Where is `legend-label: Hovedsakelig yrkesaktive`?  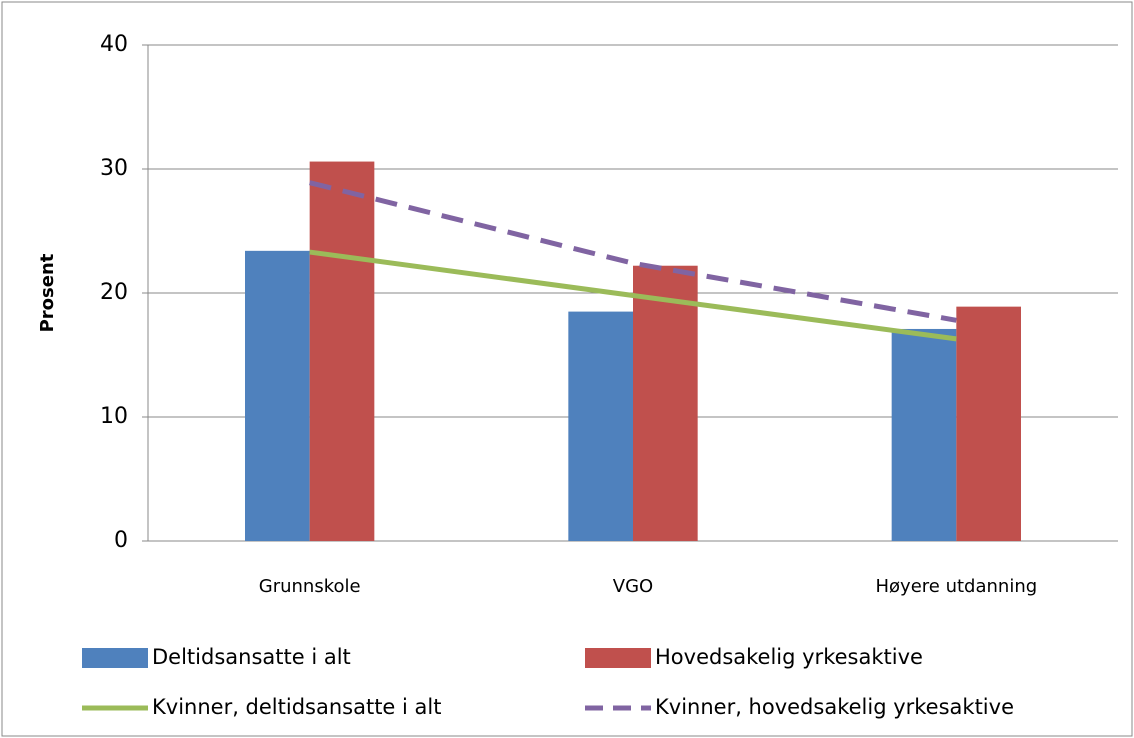
legend-label: Hovedsakelig yrkesaktive is located at coordinates (789, 657).